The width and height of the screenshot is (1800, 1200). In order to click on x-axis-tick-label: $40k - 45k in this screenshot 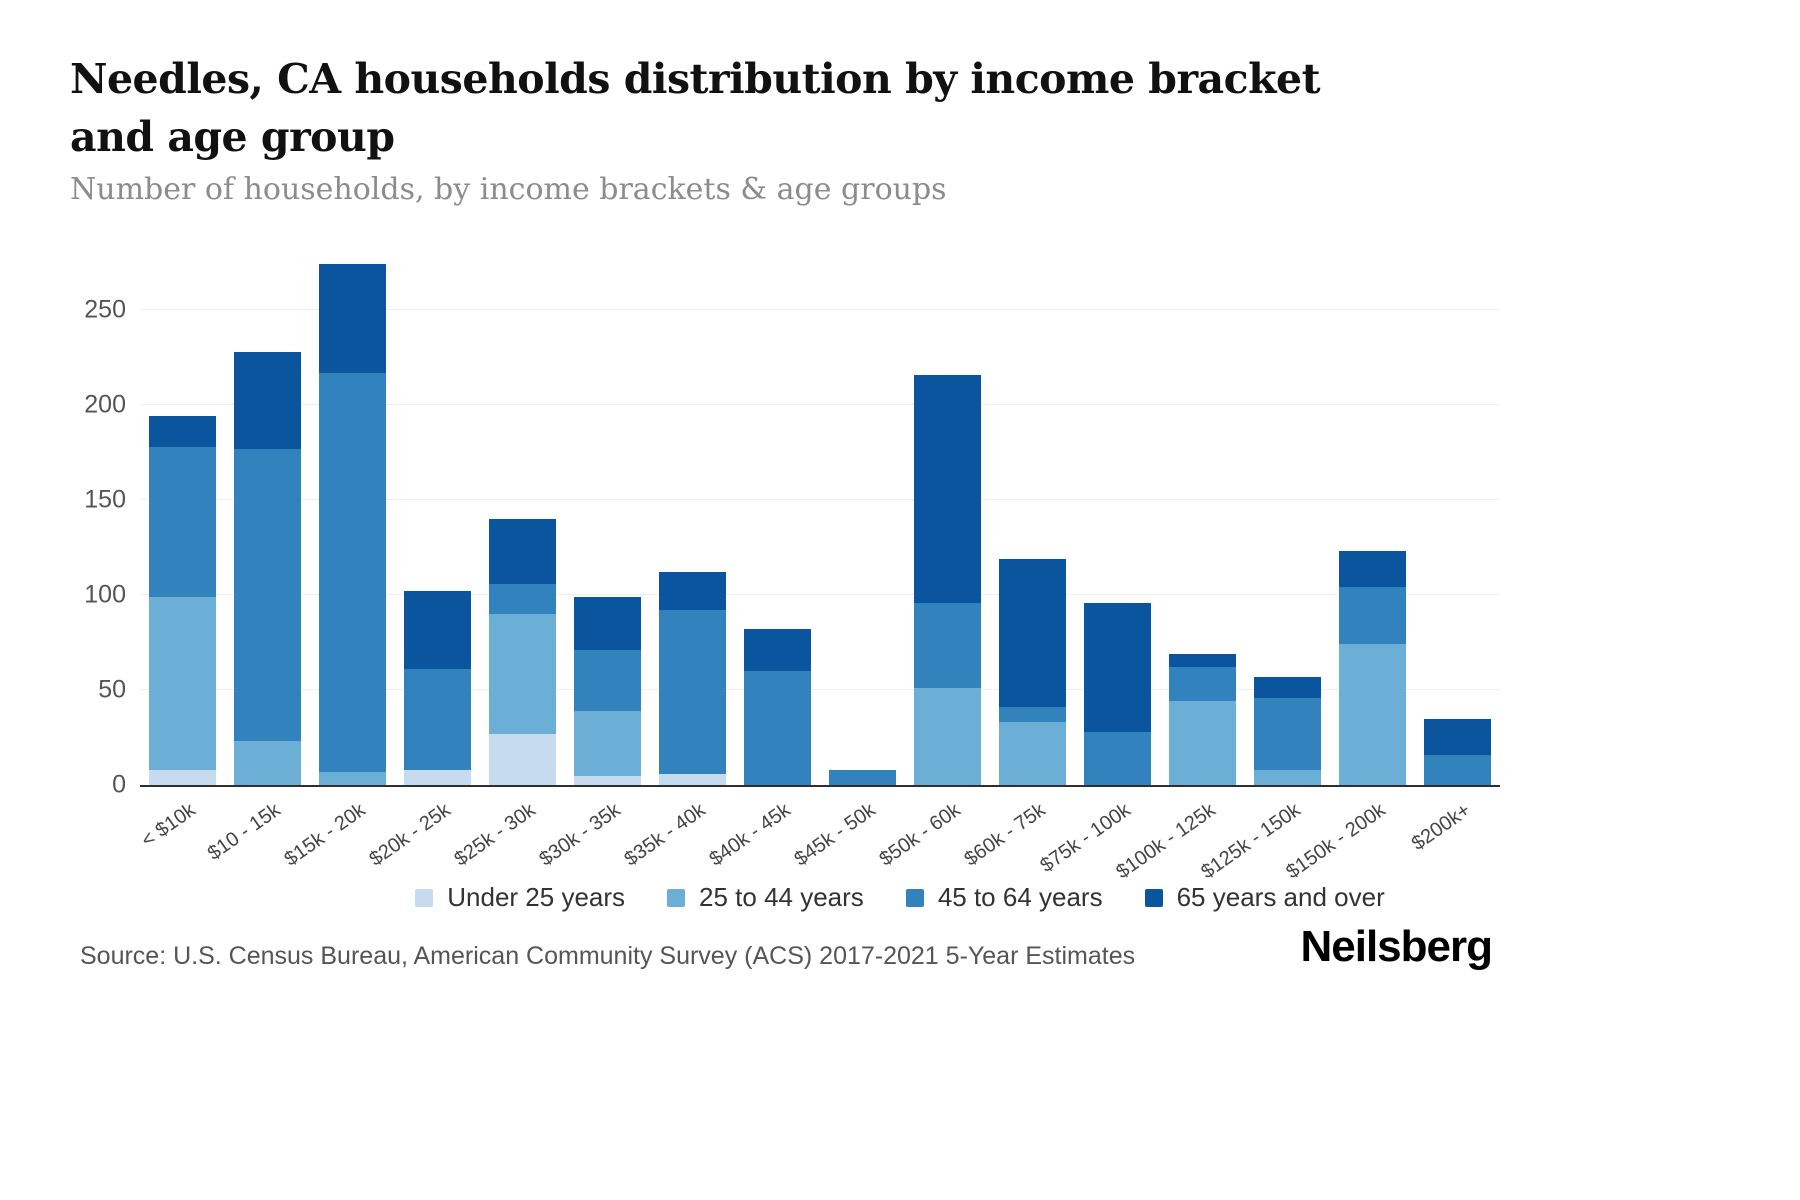, I will do `click(750, 835)`.